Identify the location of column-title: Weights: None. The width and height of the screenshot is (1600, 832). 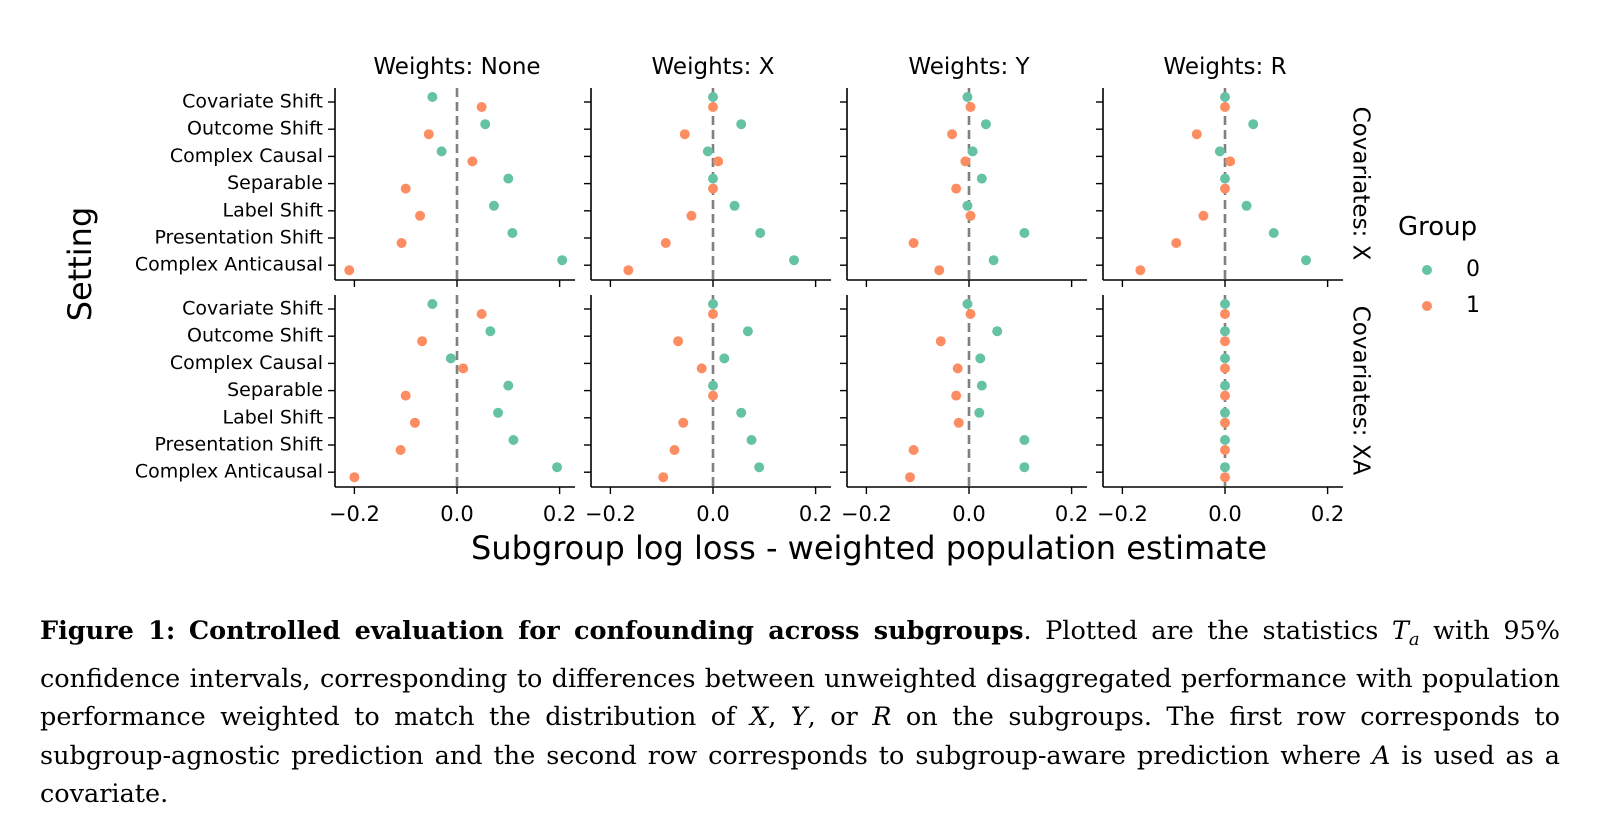
(456, 67).